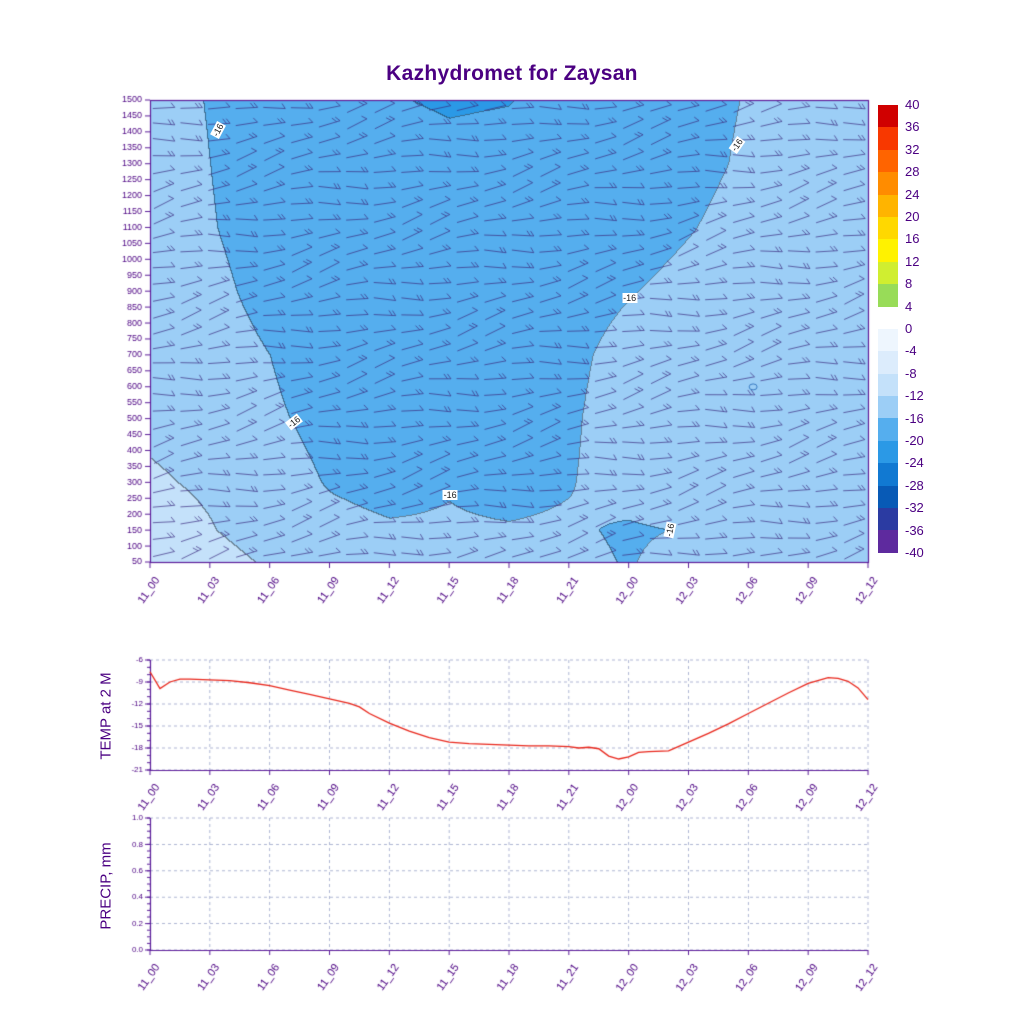 The height and width of the screenshot is (1024, 1024). I want to click on temp-axis-title: TEMP at 2 M, so click(106, 716).